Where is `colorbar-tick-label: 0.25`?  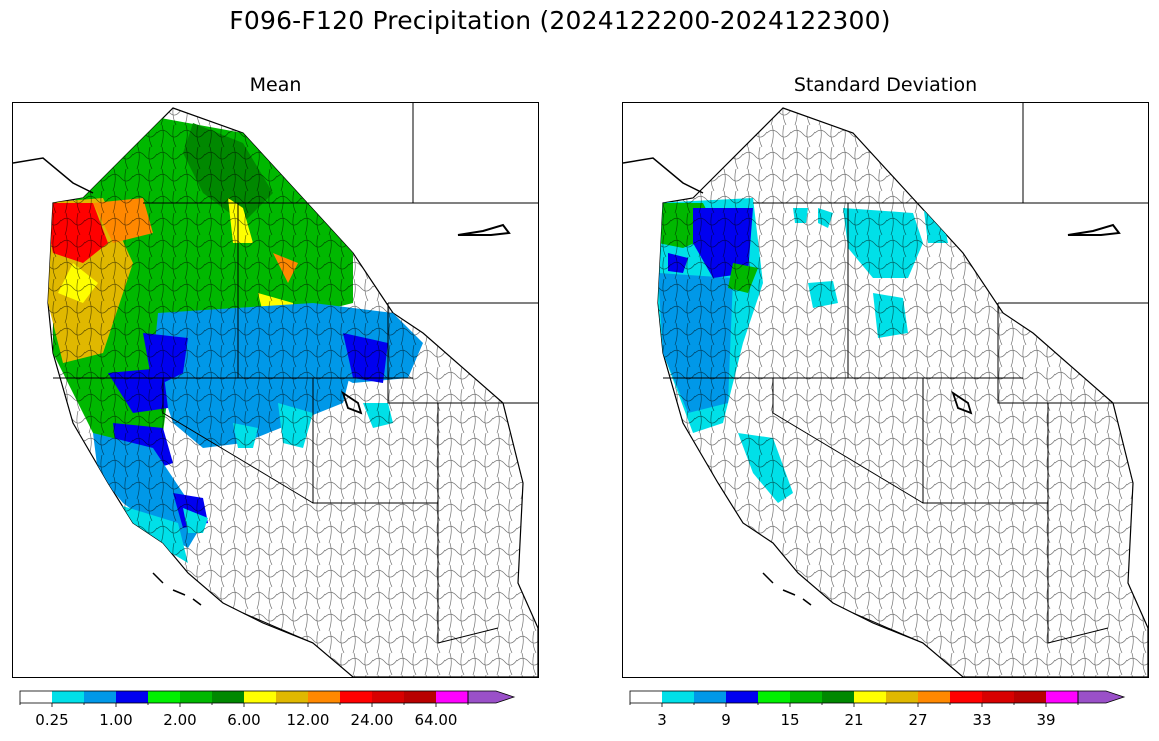
colorbar-tick-label: 0.25 is located at coordinates (52, 720).